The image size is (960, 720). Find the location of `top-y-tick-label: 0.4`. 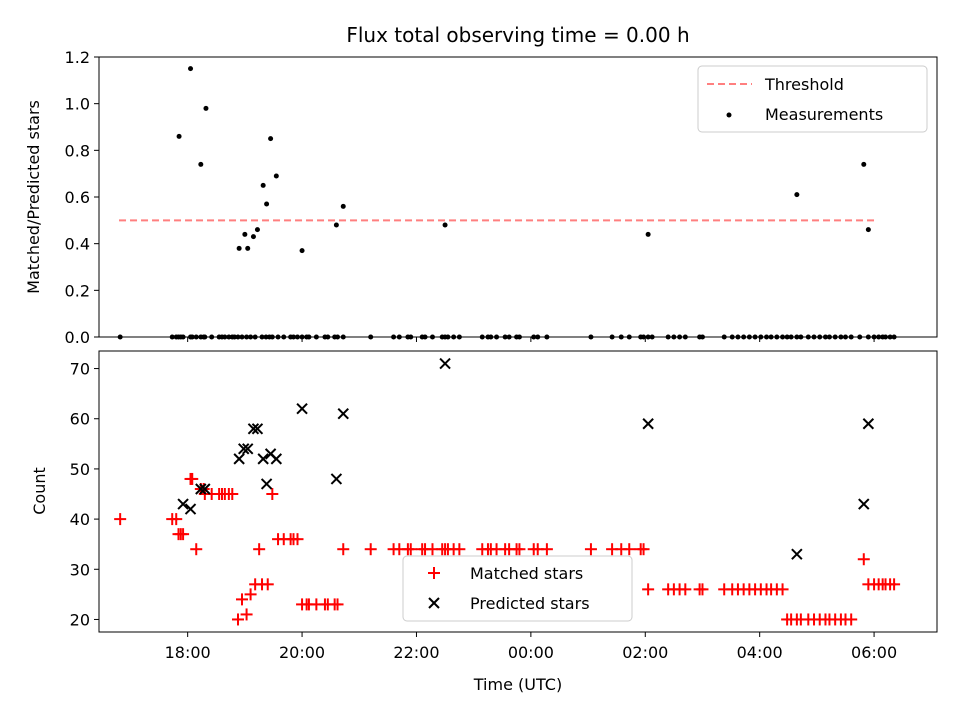

top-y-tick-label: 0.4 is located at coordinates (77, 244).